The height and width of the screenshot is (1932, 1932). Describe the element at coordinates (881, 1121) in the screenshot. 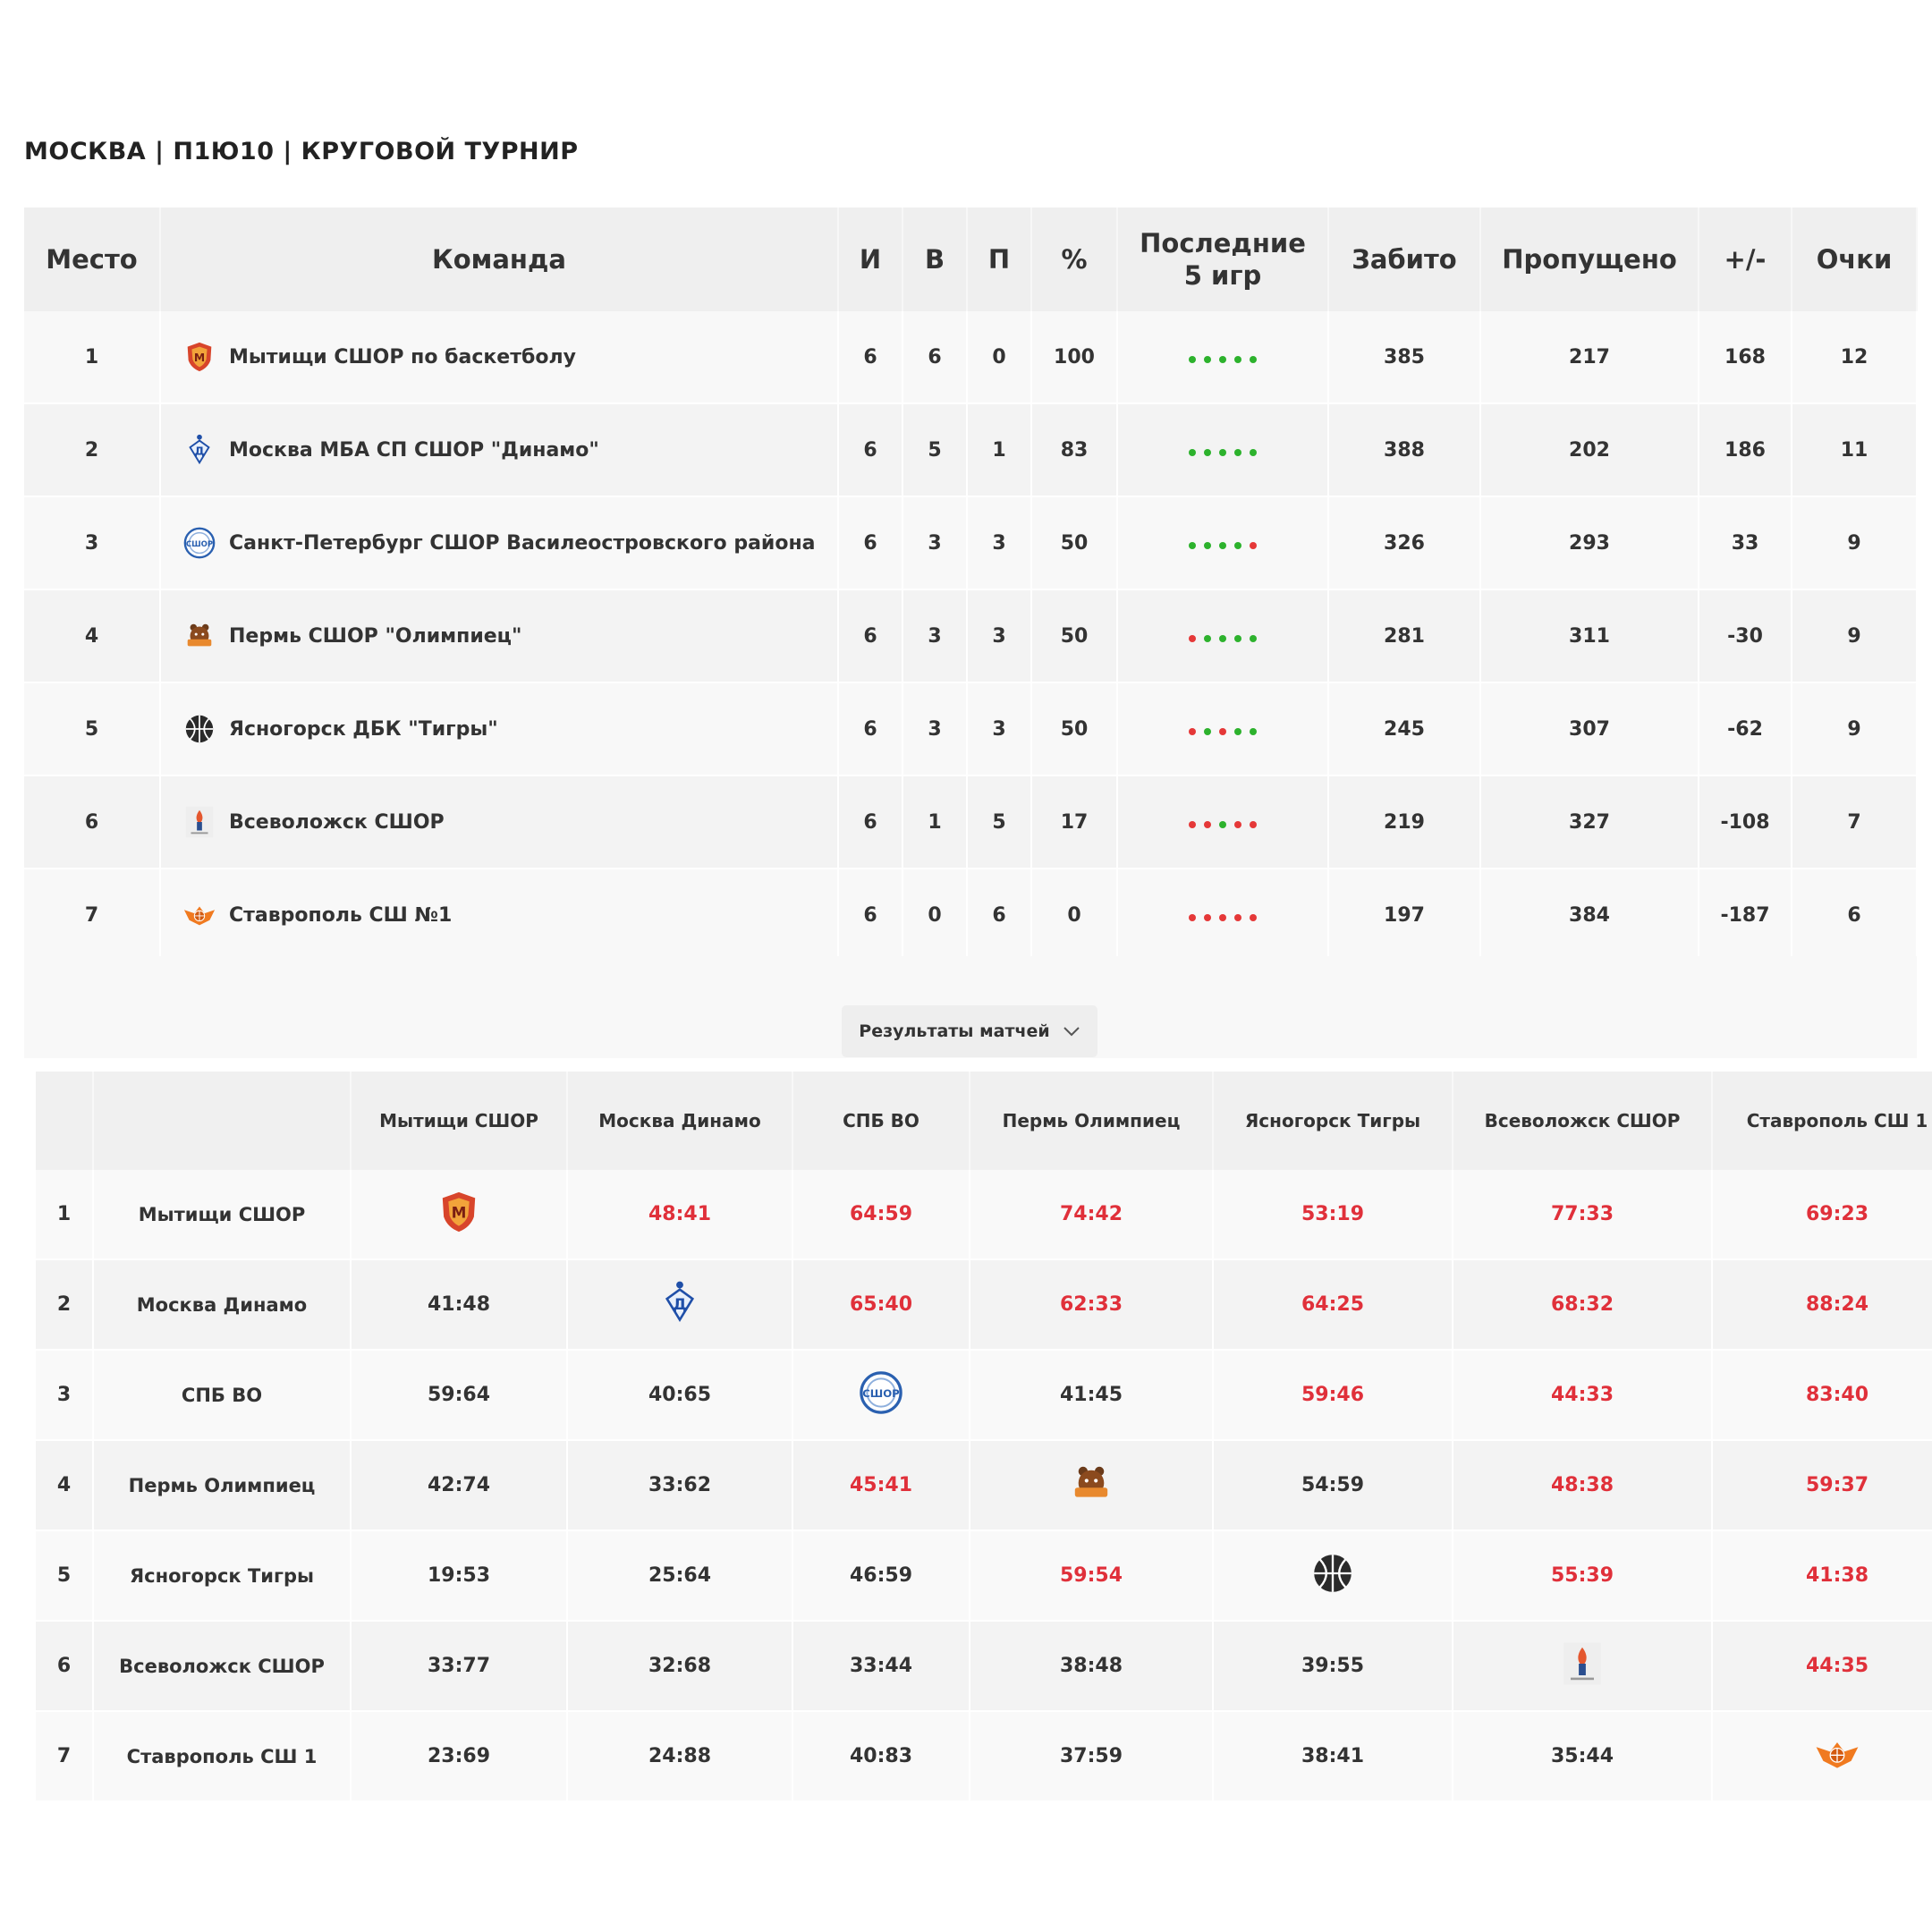

I see `matrix-column-header: СПБ ВО` at that location.